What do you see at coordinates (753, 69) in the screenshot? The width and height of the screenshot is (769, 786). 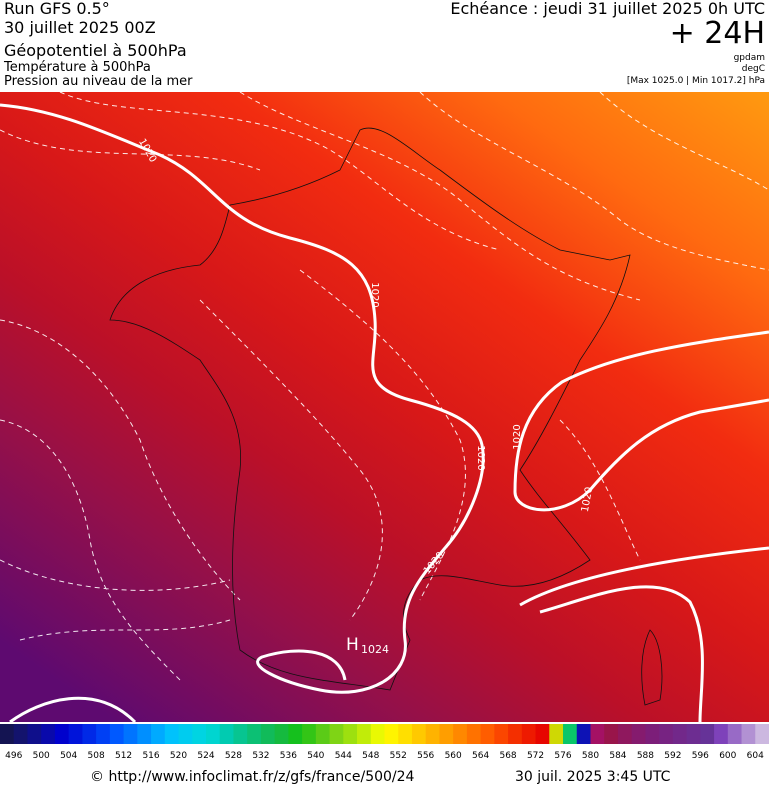 I see `unit: degC` at bounding box center [753, 69].